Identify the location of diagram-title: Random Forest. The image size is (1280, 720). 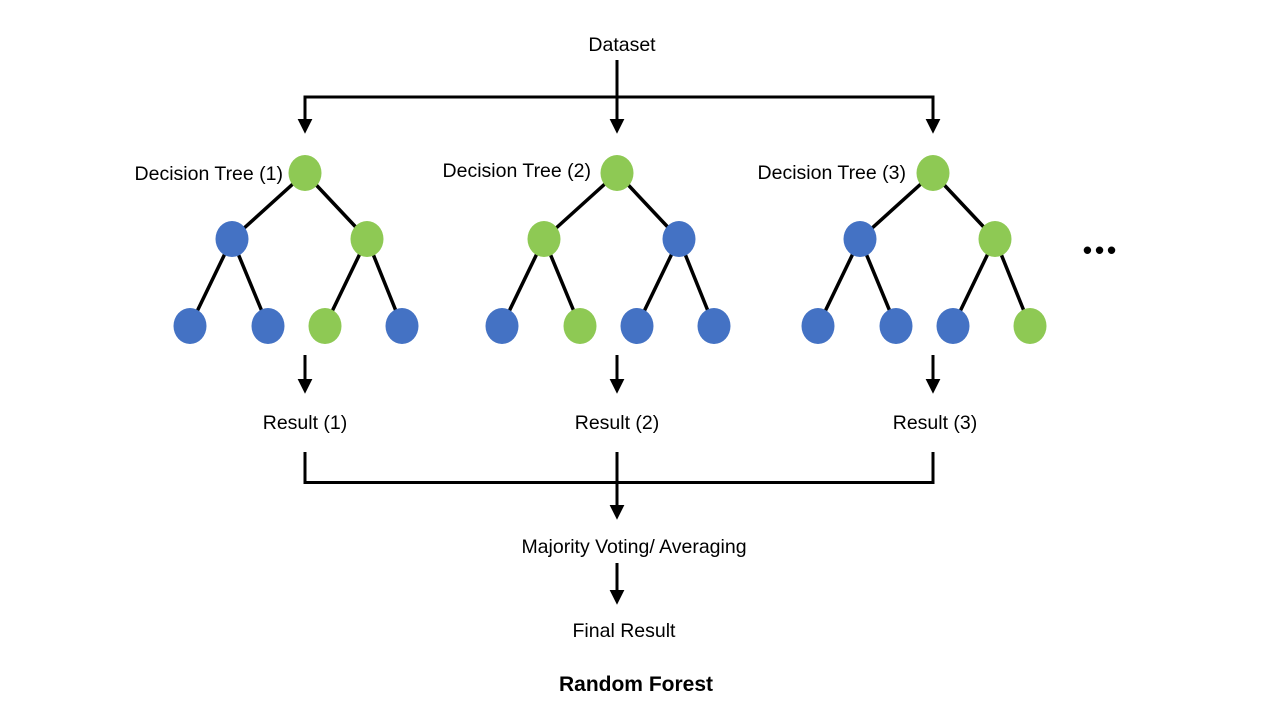
(636, 684).